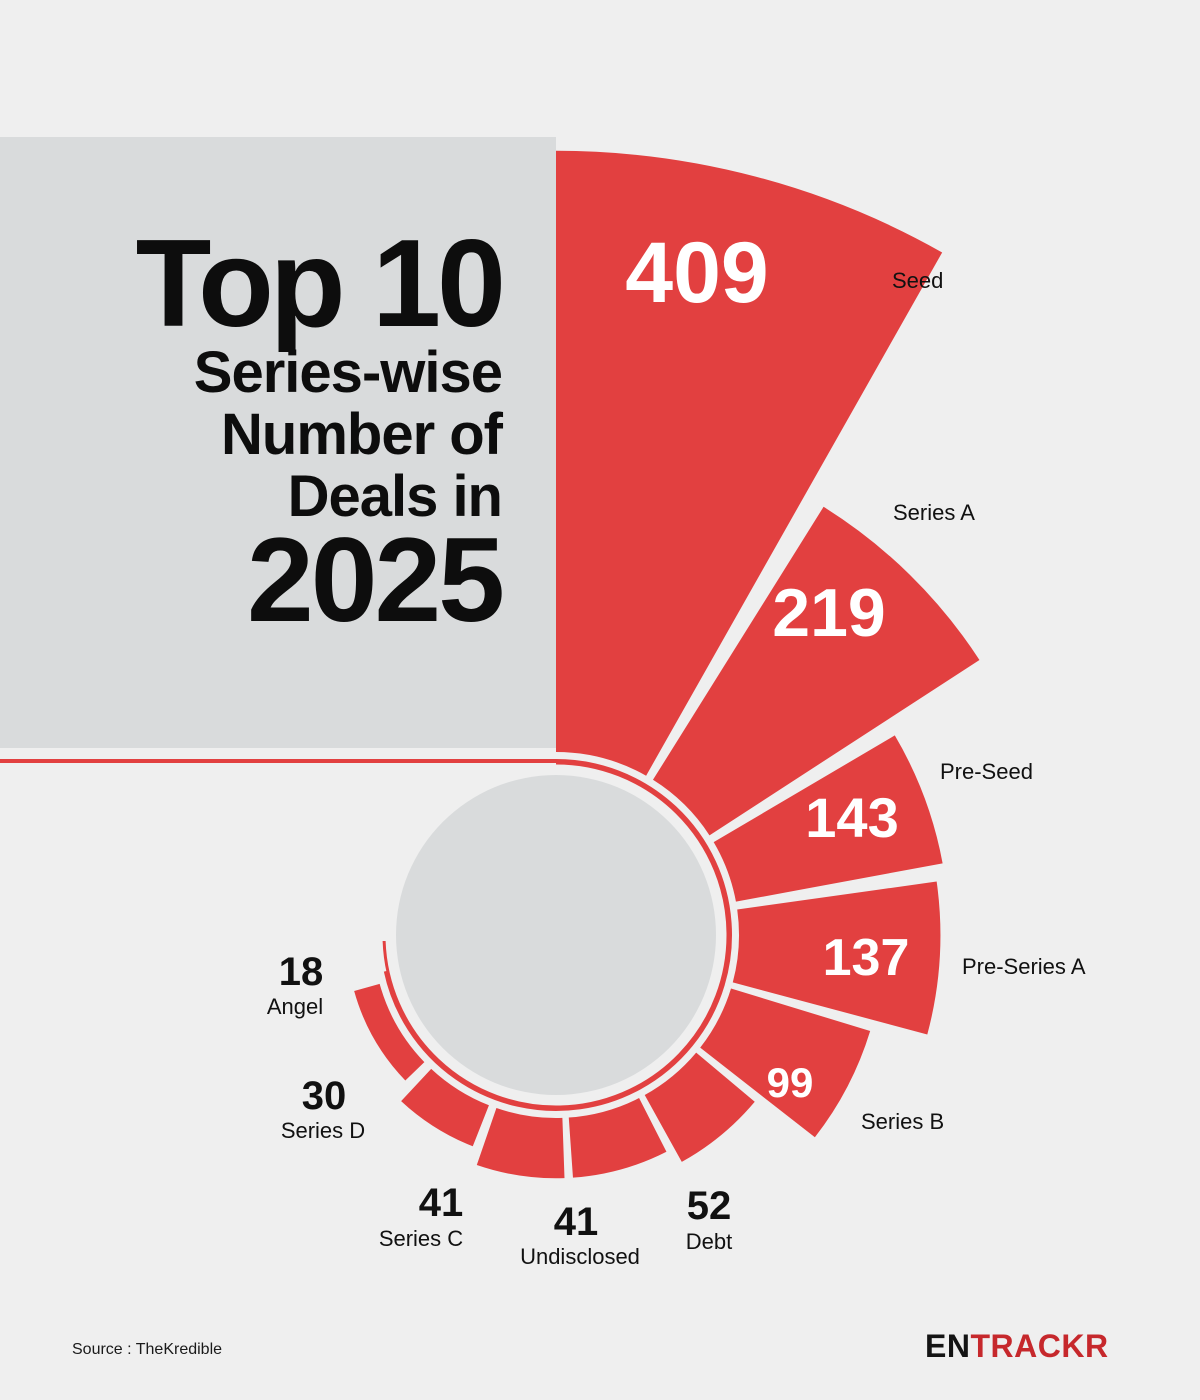 The width and height of the screenshot is (1200, 1400). Describe the element at coordinates (1039, 1346) in the screenshot. I see `brand-part-2: TRACKR` at that location.